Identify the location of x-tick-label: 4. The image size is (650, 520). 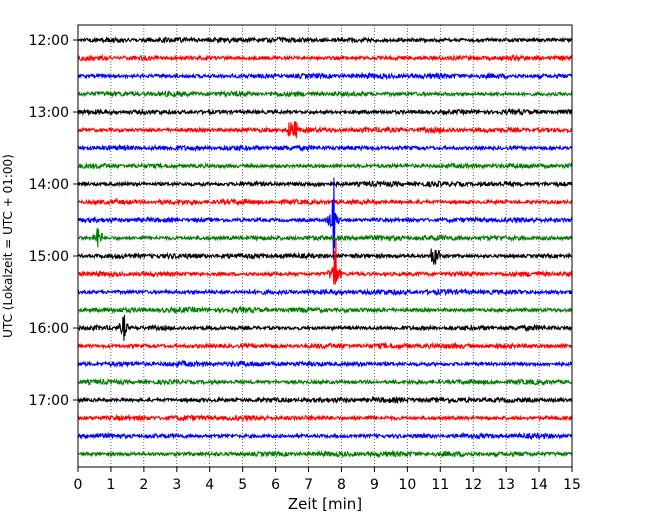
(209, 485).